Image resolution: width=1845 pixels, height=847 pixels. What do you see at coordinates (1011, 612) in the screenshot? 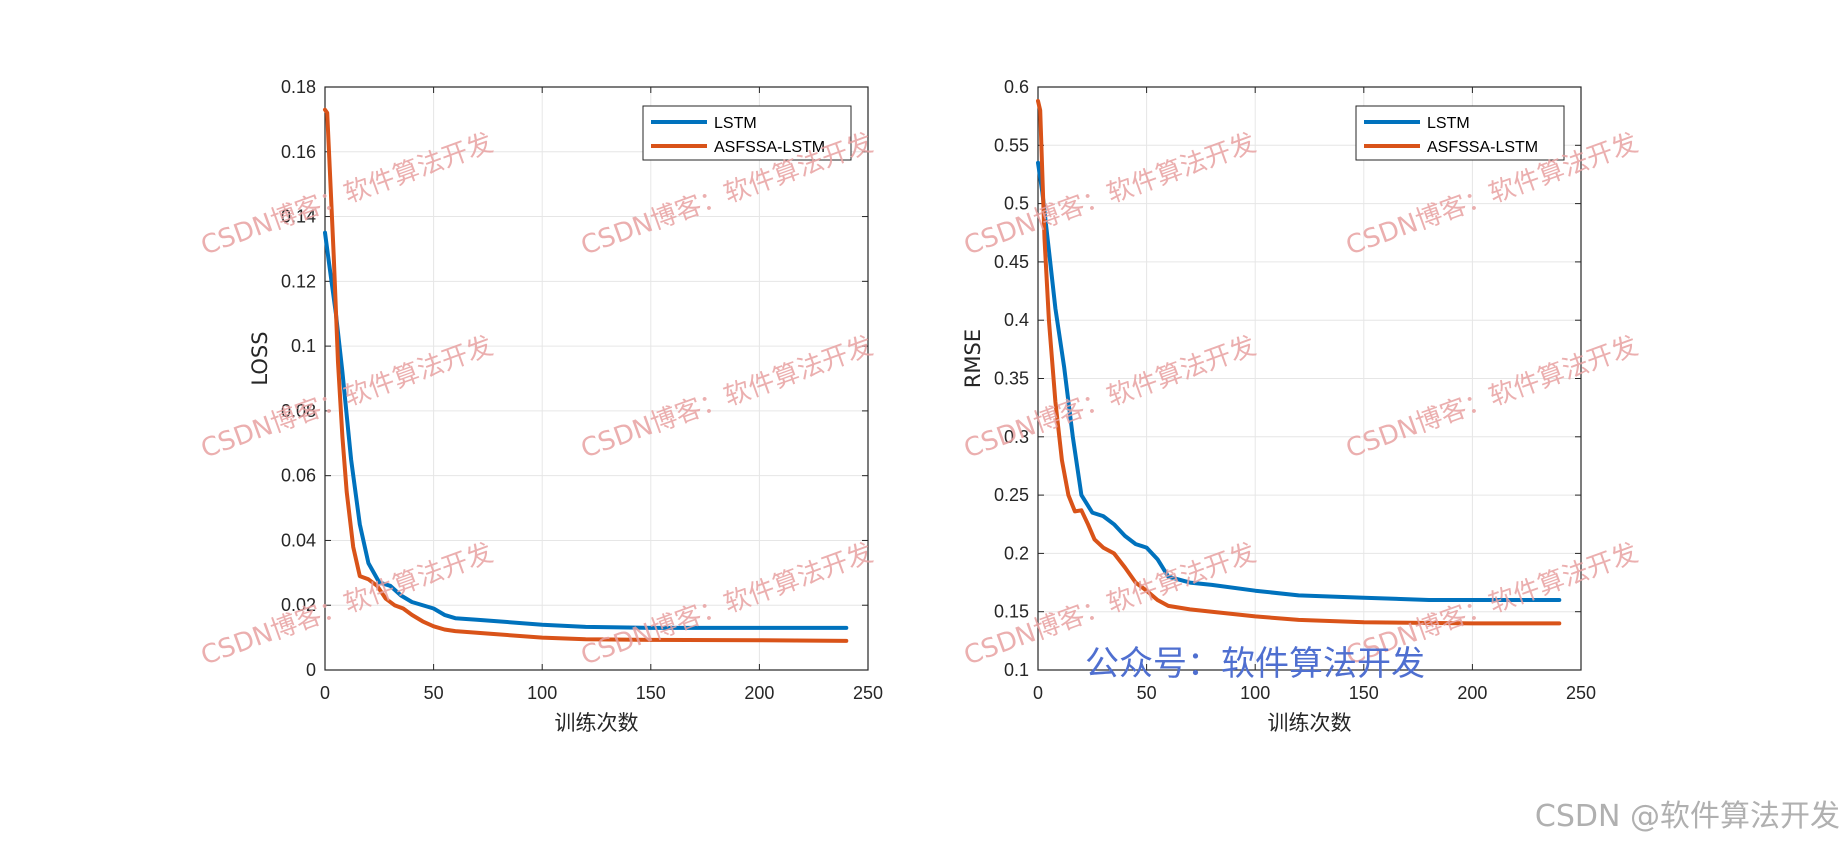
I see `y-tick-label: 0.15` at bounding box center [1011, 612].